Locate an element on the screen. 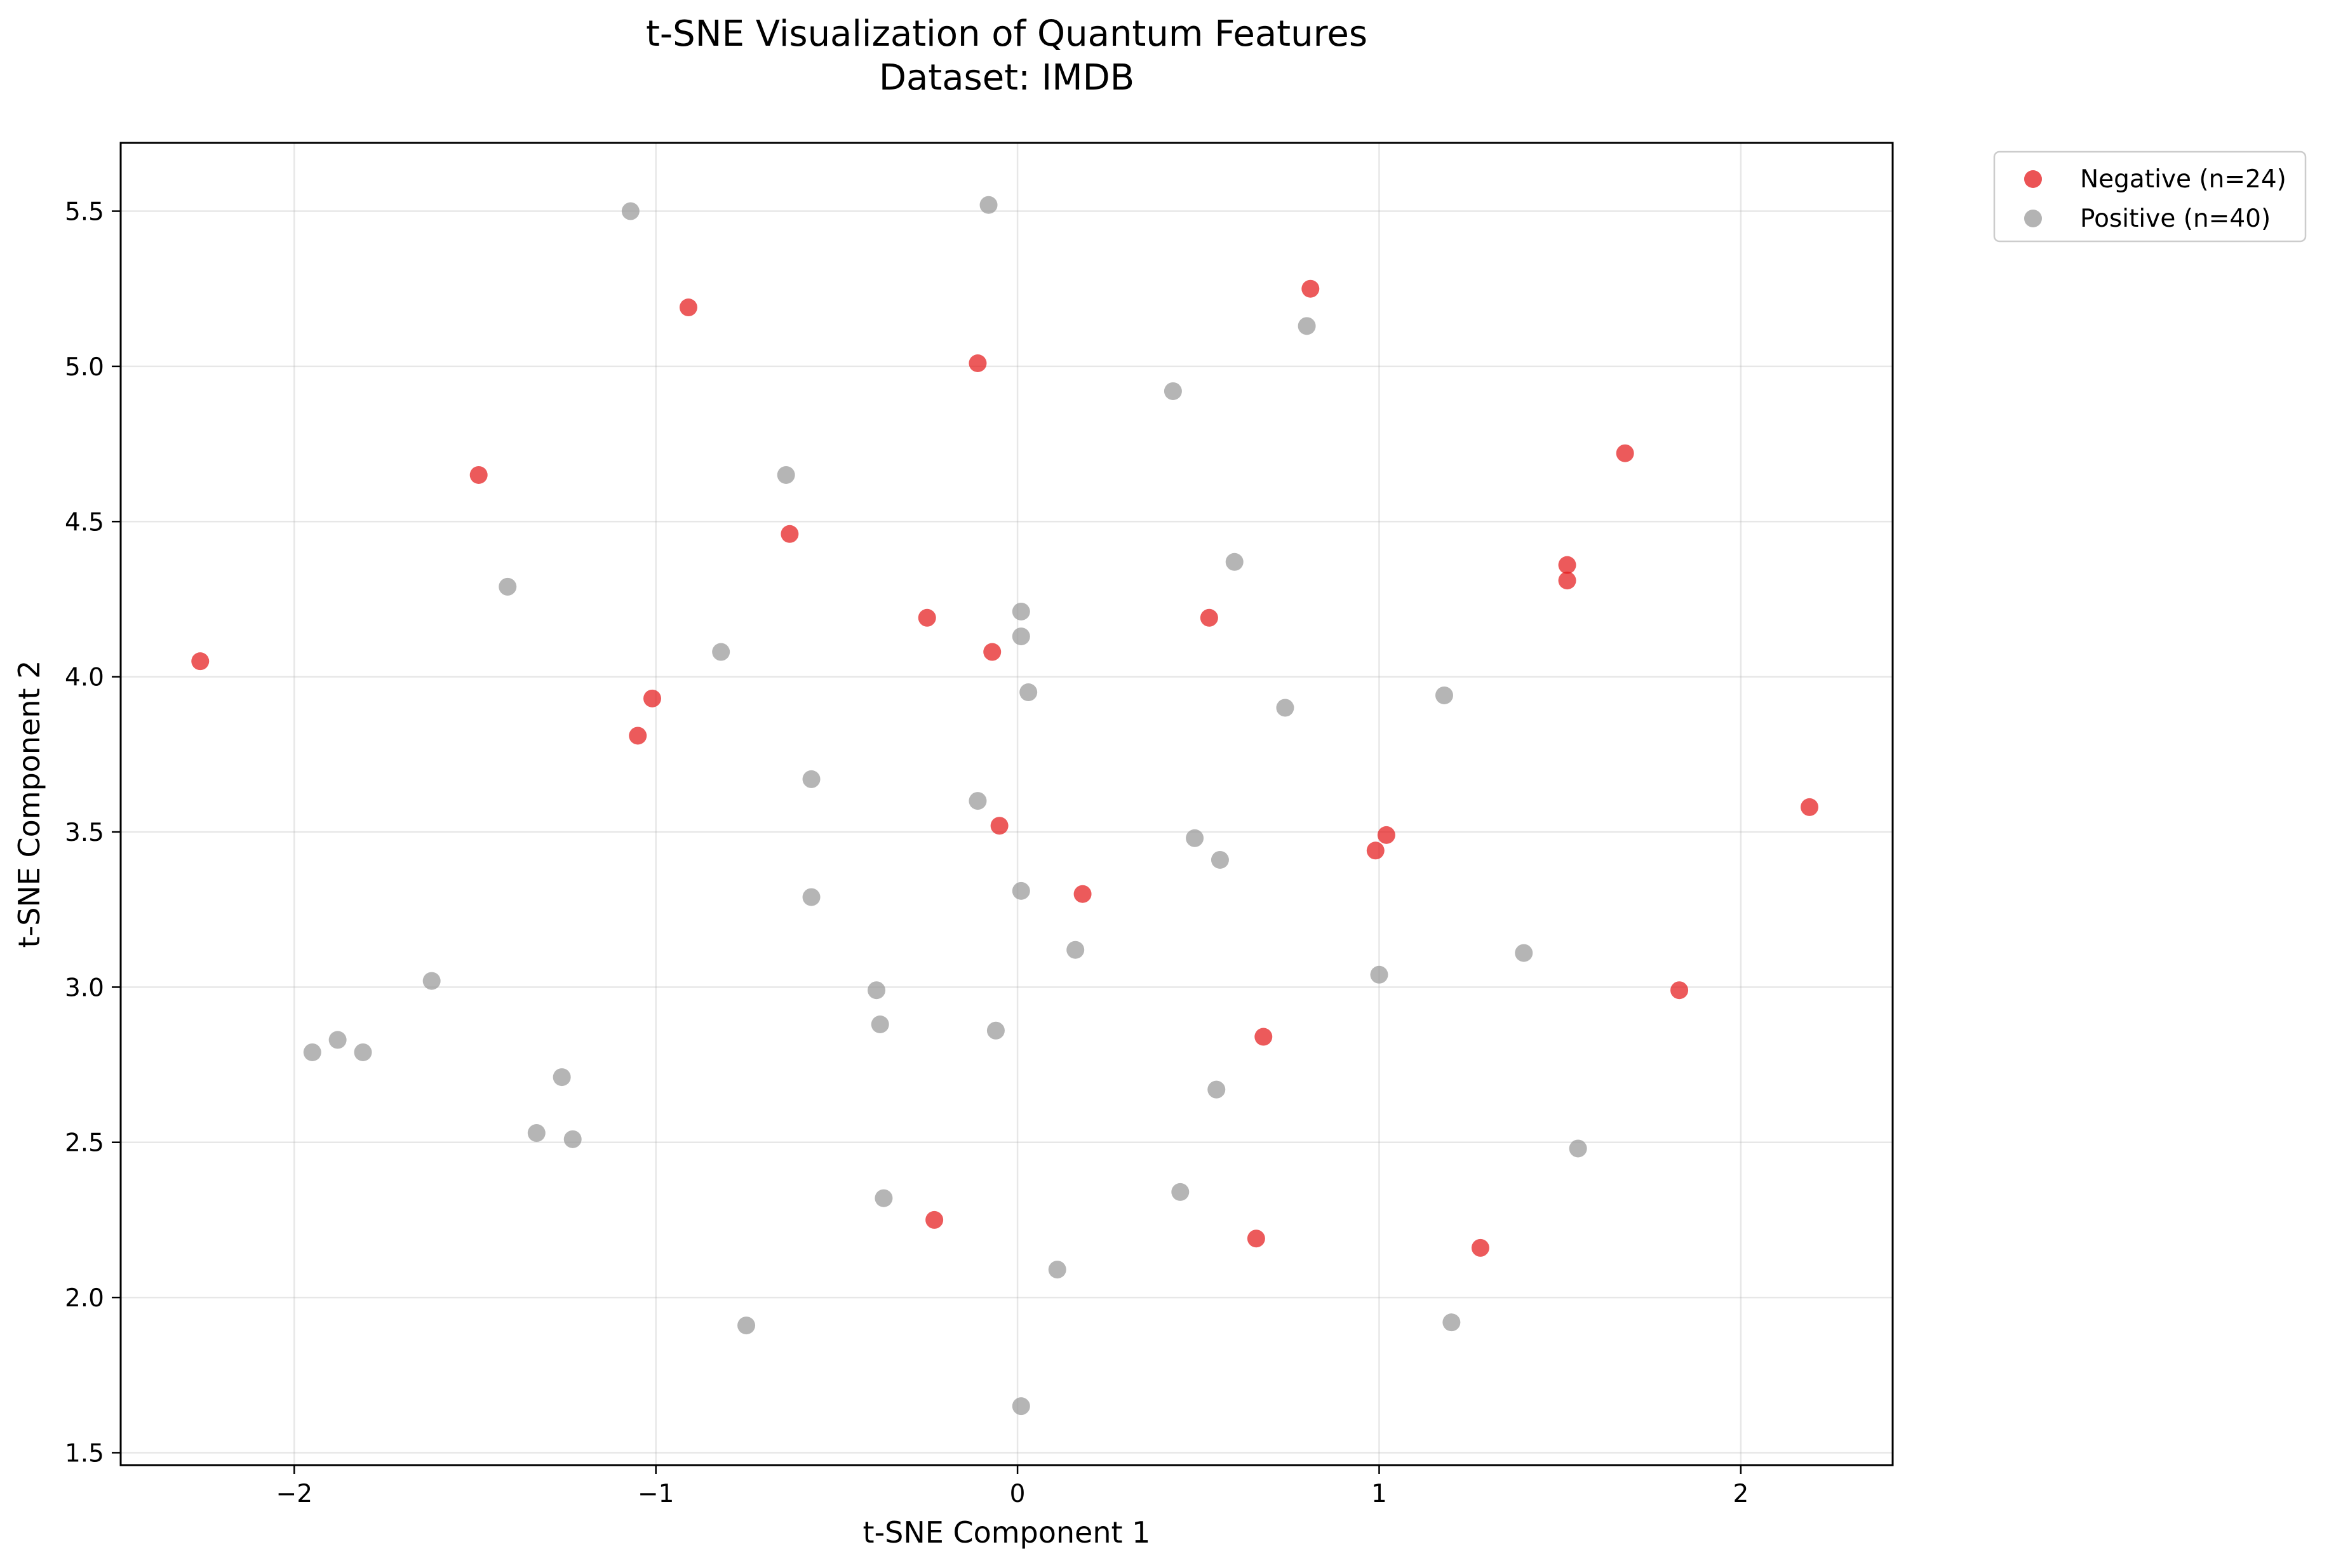 Image resolution: width=2329 pixels, height=1568 pixels. x-tick-label: 0 is located at coordinates (1018, 1494).